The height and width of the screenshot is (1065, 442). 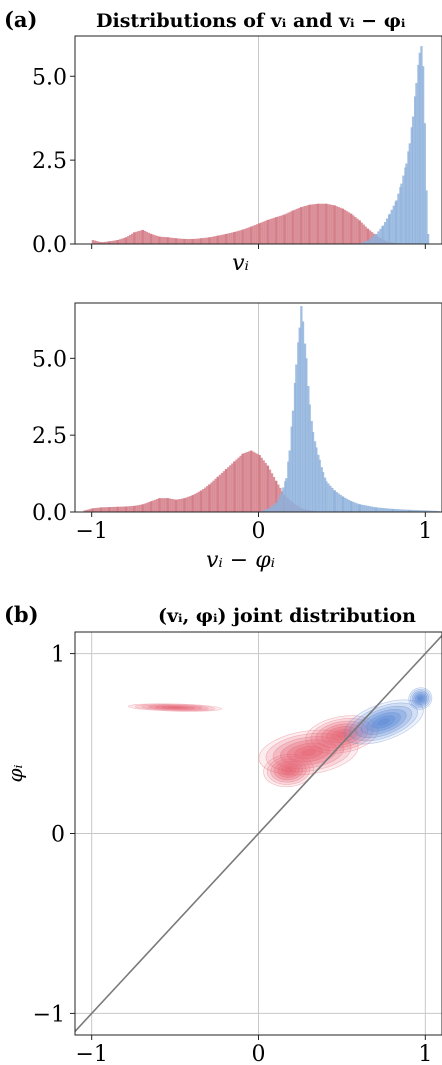 What do you see at coordinates (91, 1053) in the screenshot?
I see `x-tick-label: −1` at bounding box center [91, 1053].